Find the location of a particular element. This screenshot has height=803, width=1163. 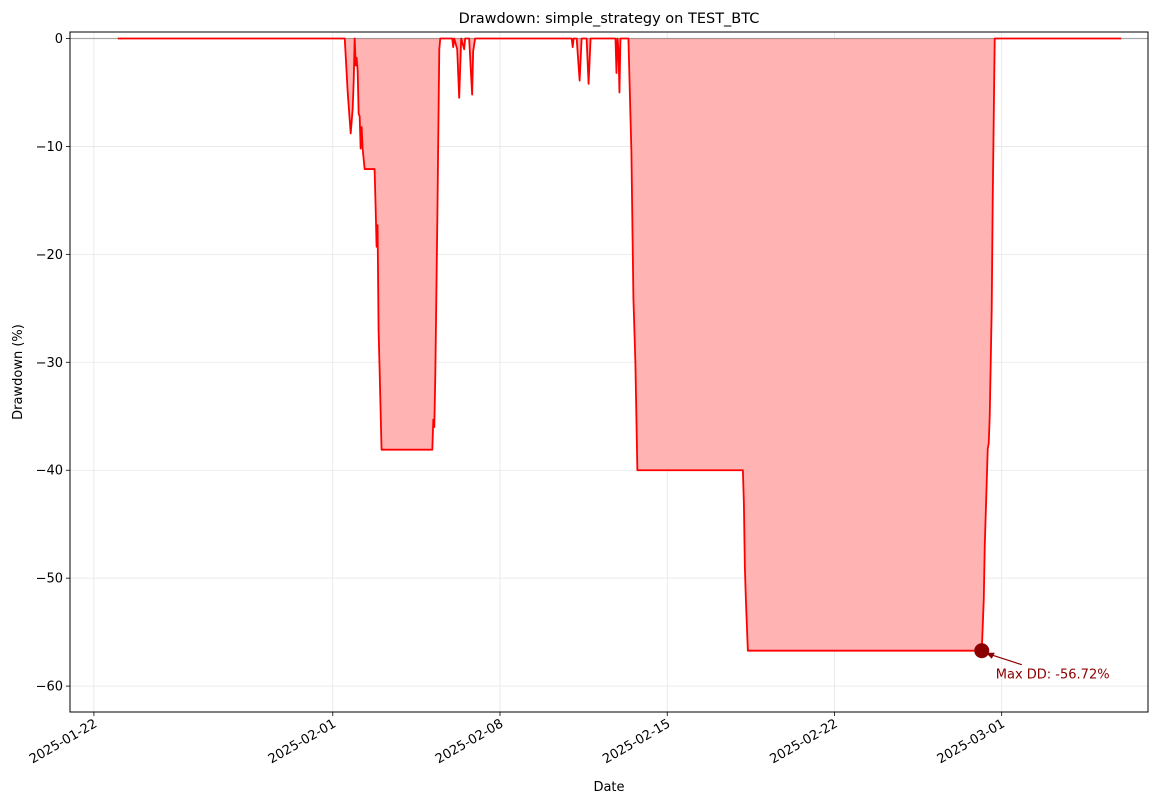

y-axis-ticks: 0 −10 −20 −30 −40 −50 −60 is located at coordinates (53, 363).